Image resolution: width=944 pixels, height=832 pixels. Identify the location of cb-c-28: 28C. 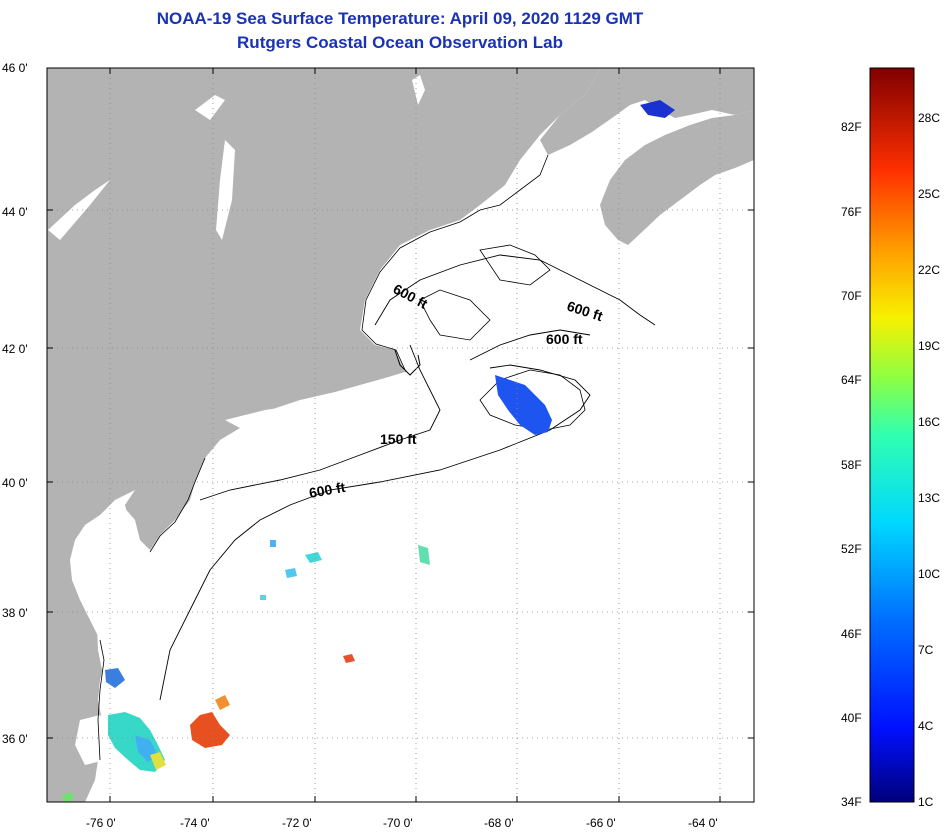
(929, 118).